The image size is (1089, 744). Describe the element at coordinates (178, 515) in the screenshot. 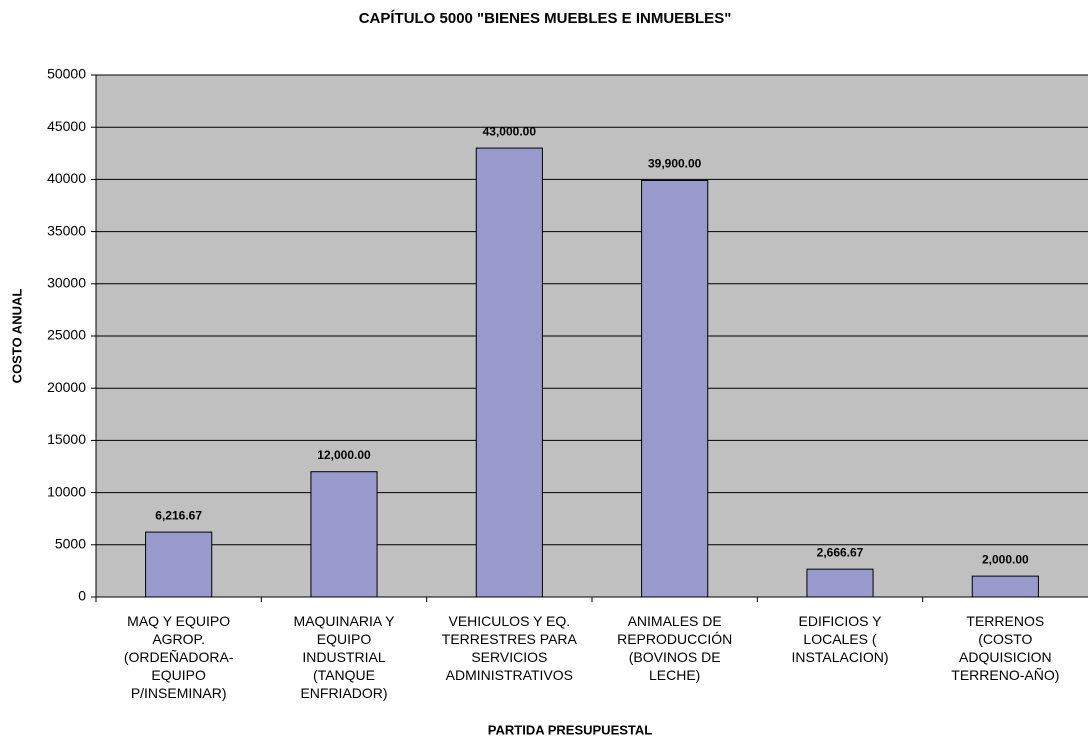

I see `value-label: 6,216.67` at that location.